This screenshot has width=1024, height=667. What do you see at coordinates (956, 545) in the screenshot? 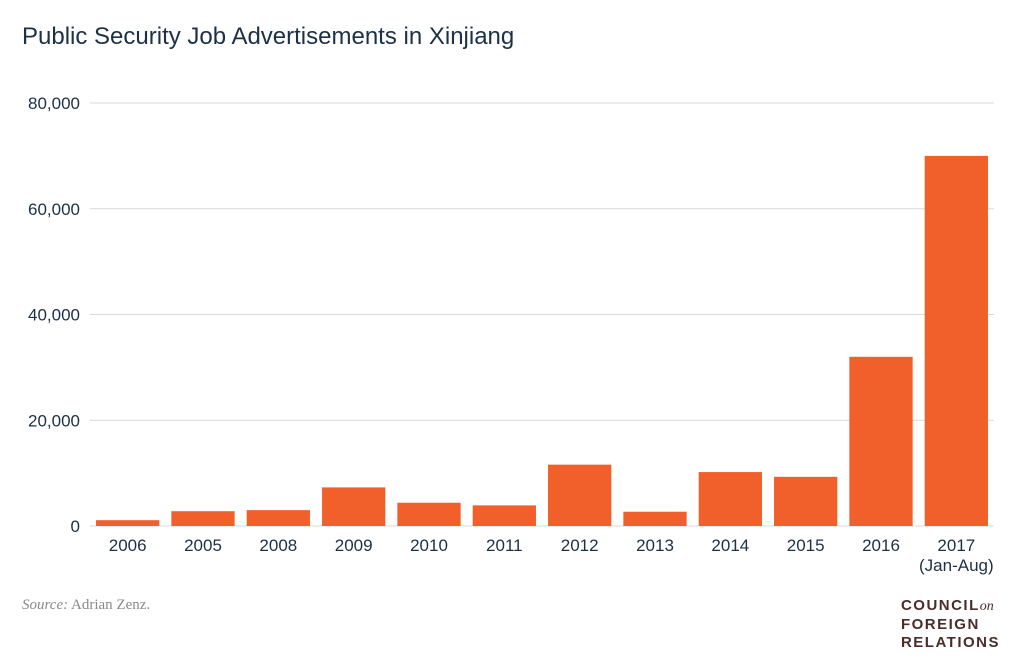
I see `x-tick-label: 2017` at bounding box center [956, 545].